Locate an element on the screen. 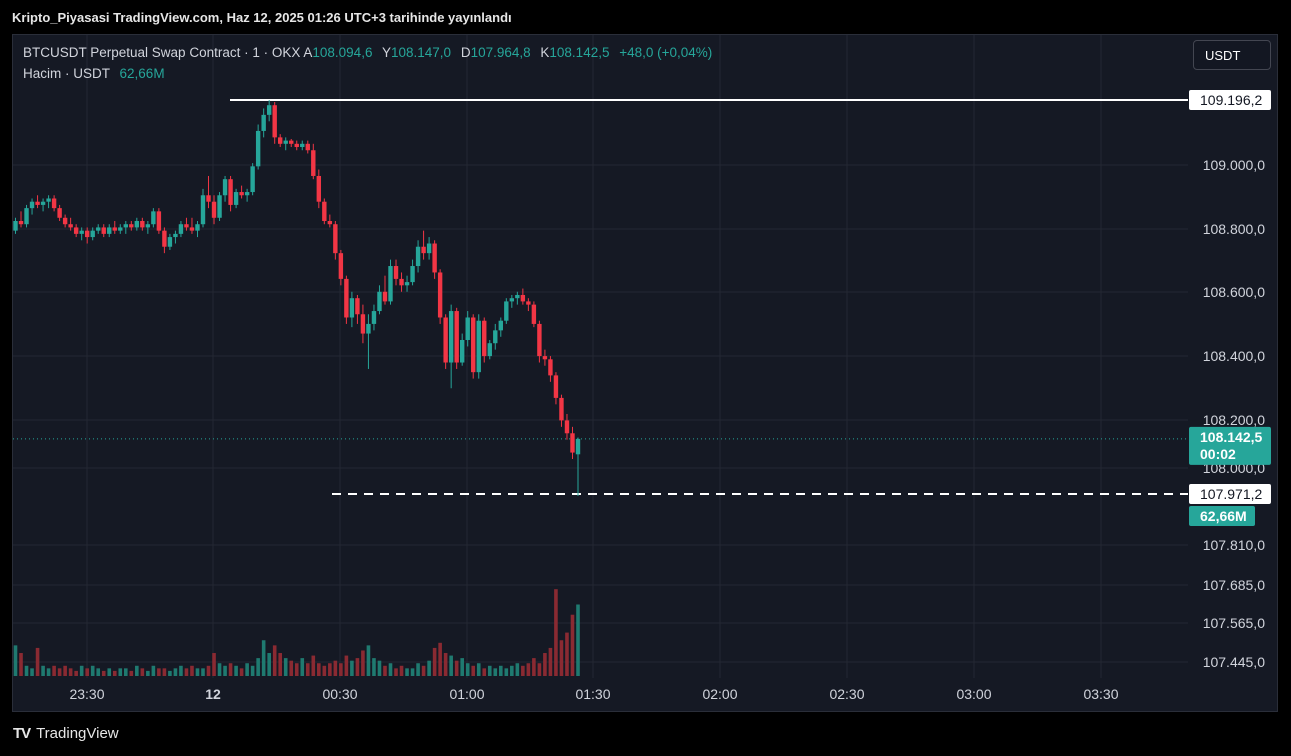  high-label: Y is located at coordinates (386, 52).